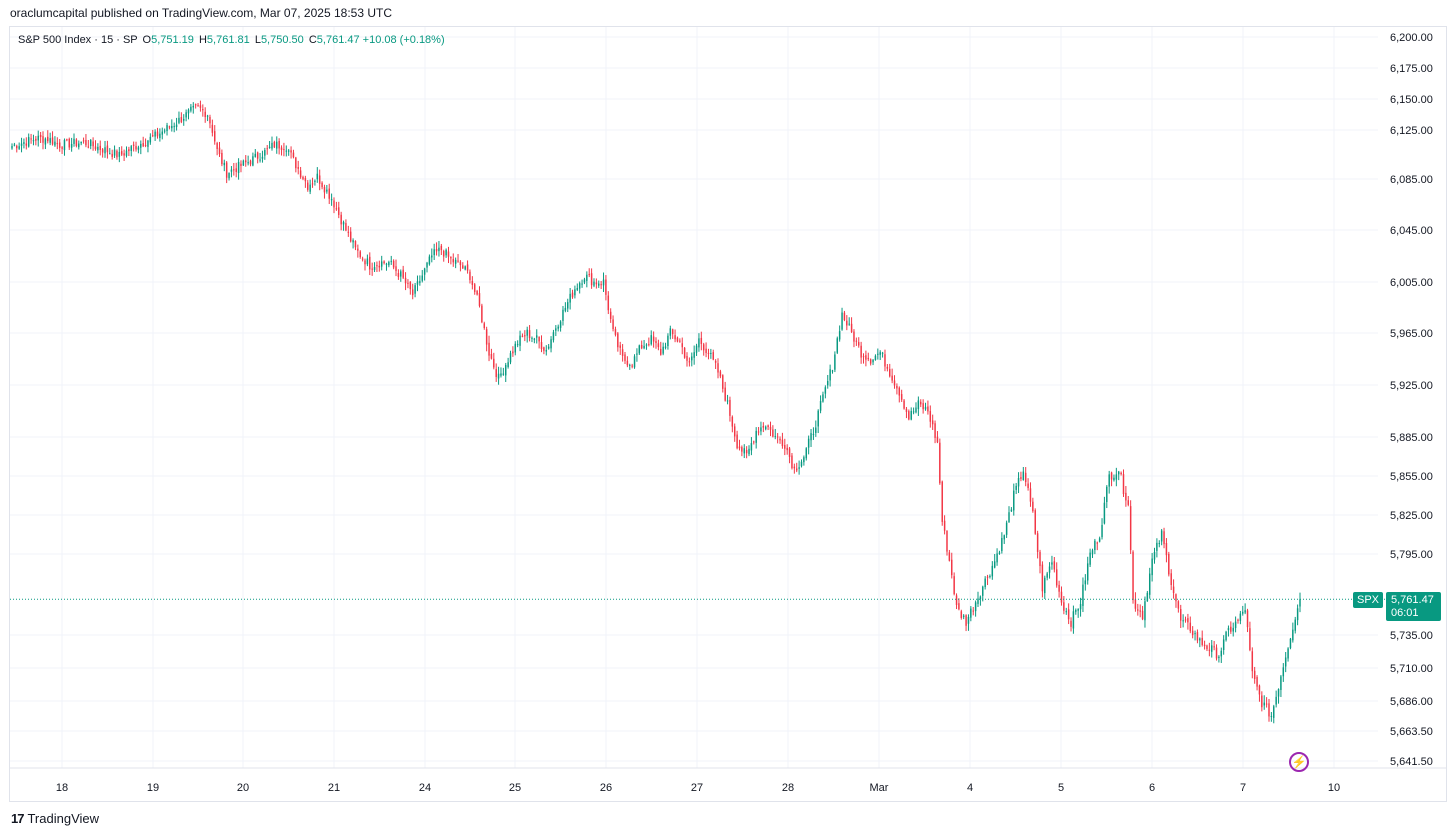  Describe the element at coordinates (1411, 69) in the screenshot. I see `price-tick-label: 6,175.00` at that location.